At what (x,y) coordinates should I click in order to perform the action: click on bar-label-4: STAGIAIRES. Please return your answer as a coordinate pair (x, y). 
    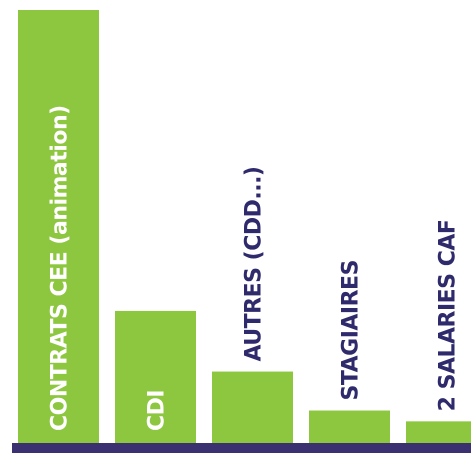
    Looking at the image, I should click on (351, 330).